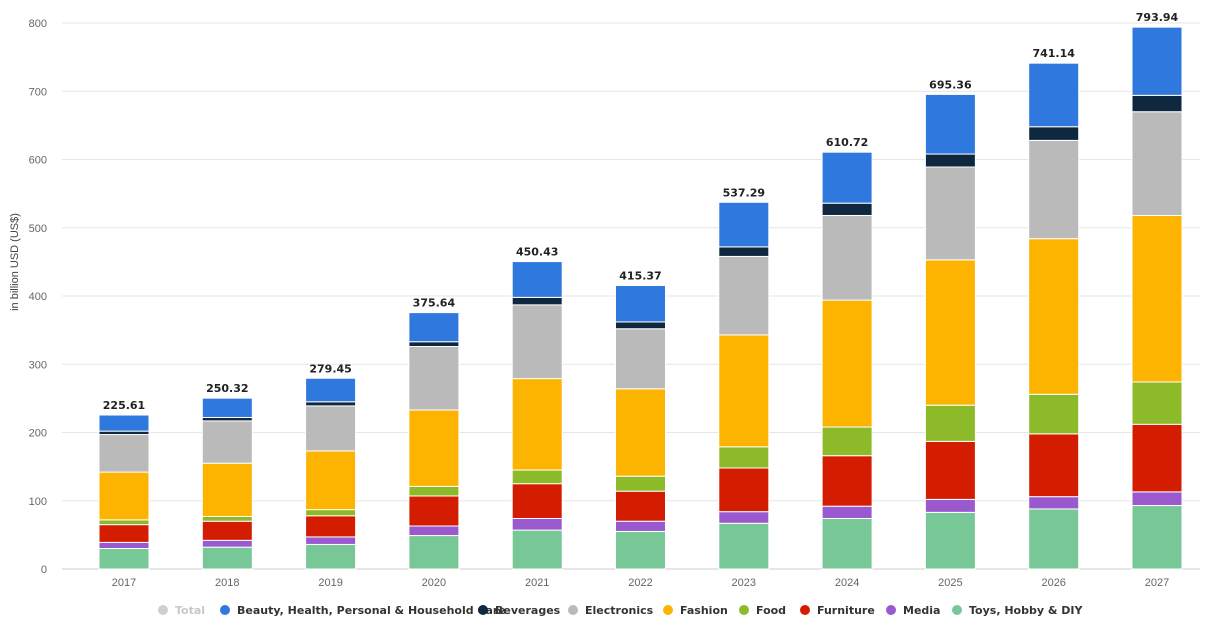  What do you see at coordinates (227, 407) in the screenshot?
I see `bar-segment-beauty-health-personal-household-care-2018` at bounding box center [227, 407].